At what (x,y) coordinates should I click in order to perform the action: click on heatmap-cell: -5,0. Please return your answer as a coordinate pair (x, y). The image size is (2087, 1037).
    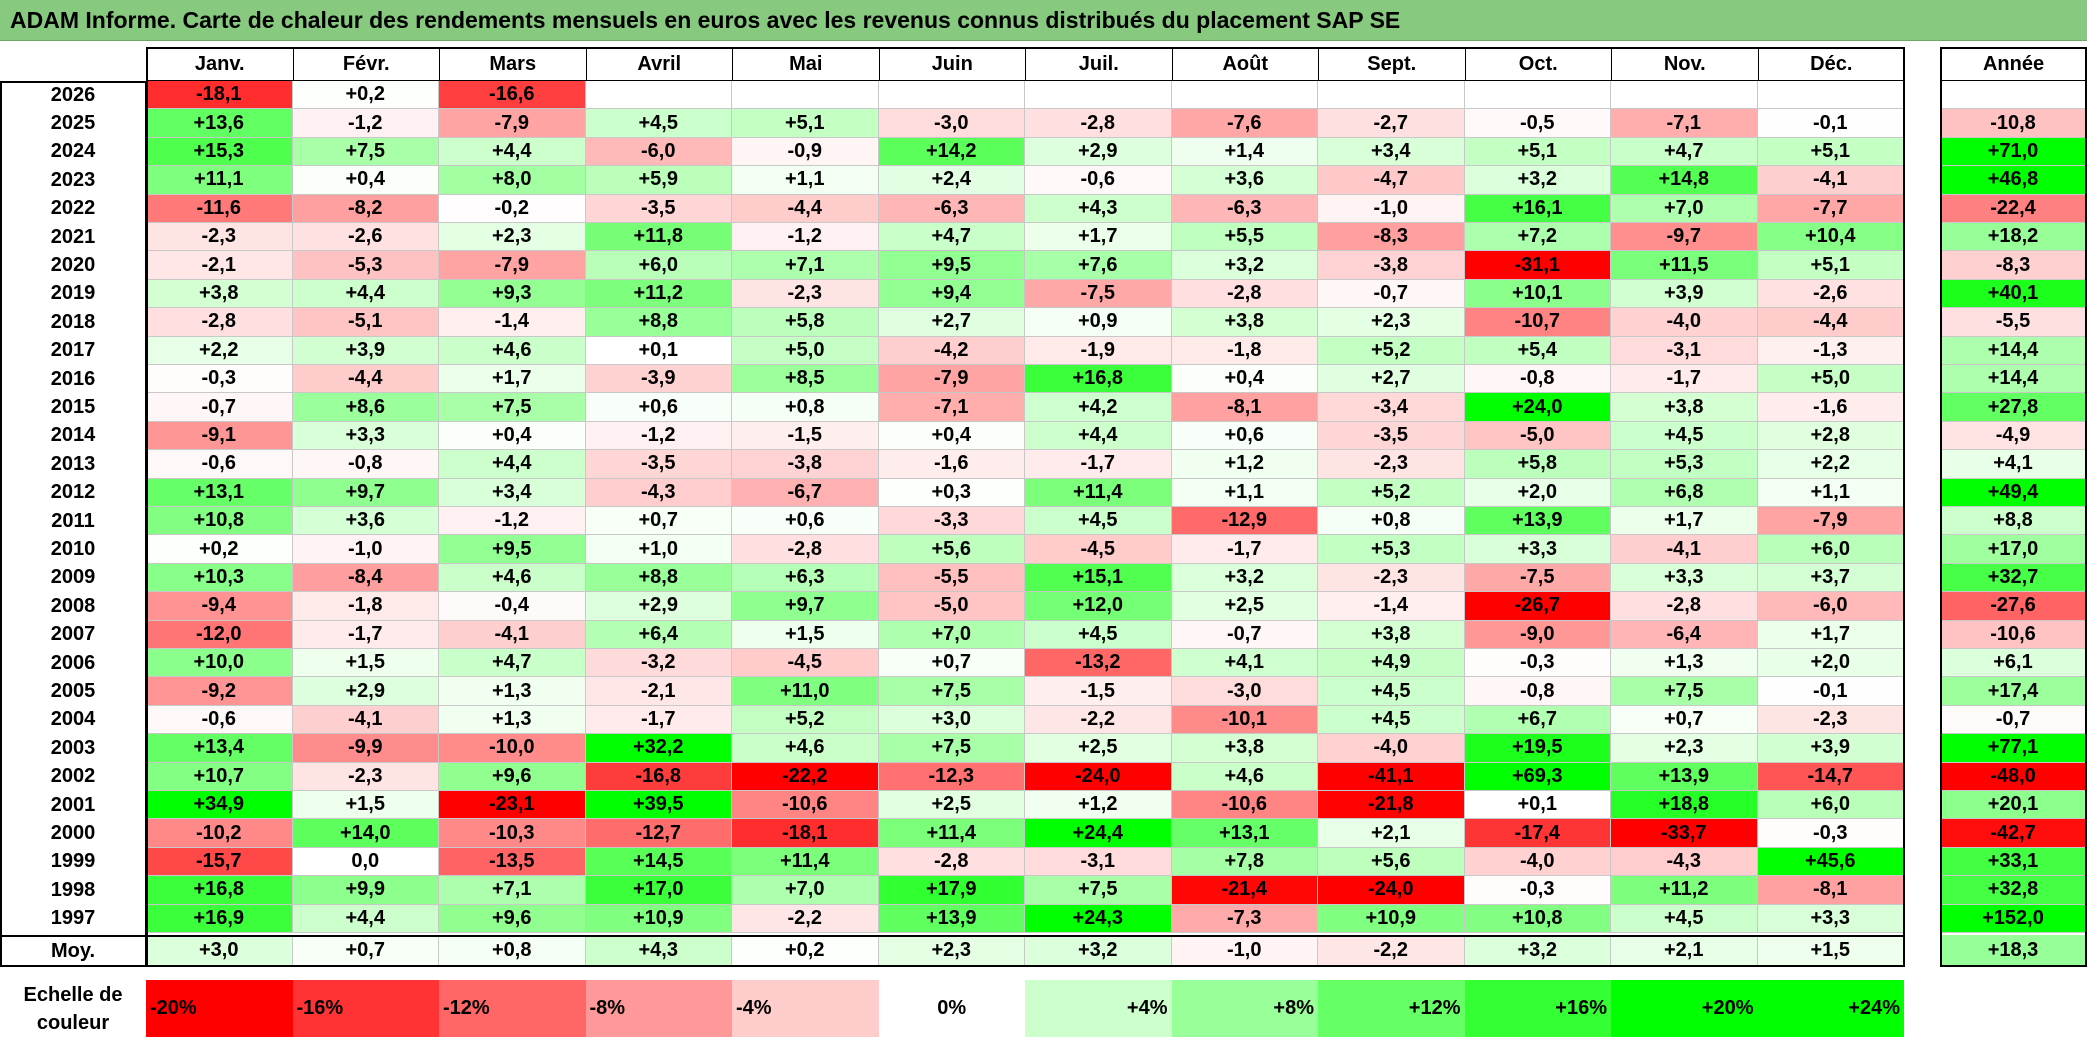
    Looking at the image, I should click on (951, 606).